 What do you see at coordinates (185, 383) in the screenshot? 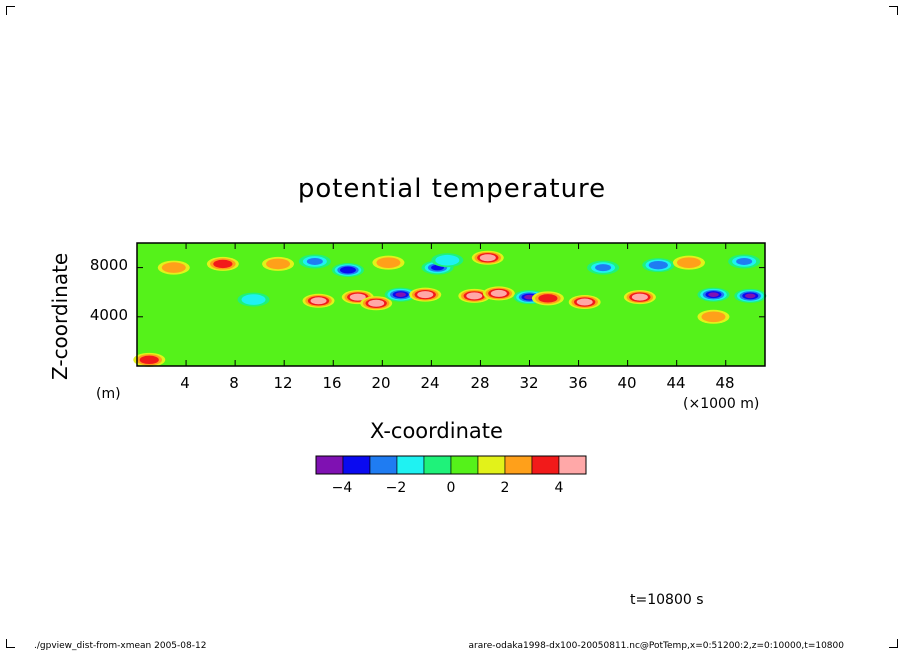
I see `x-tick-label: 4` at bounding box center [185, 383].